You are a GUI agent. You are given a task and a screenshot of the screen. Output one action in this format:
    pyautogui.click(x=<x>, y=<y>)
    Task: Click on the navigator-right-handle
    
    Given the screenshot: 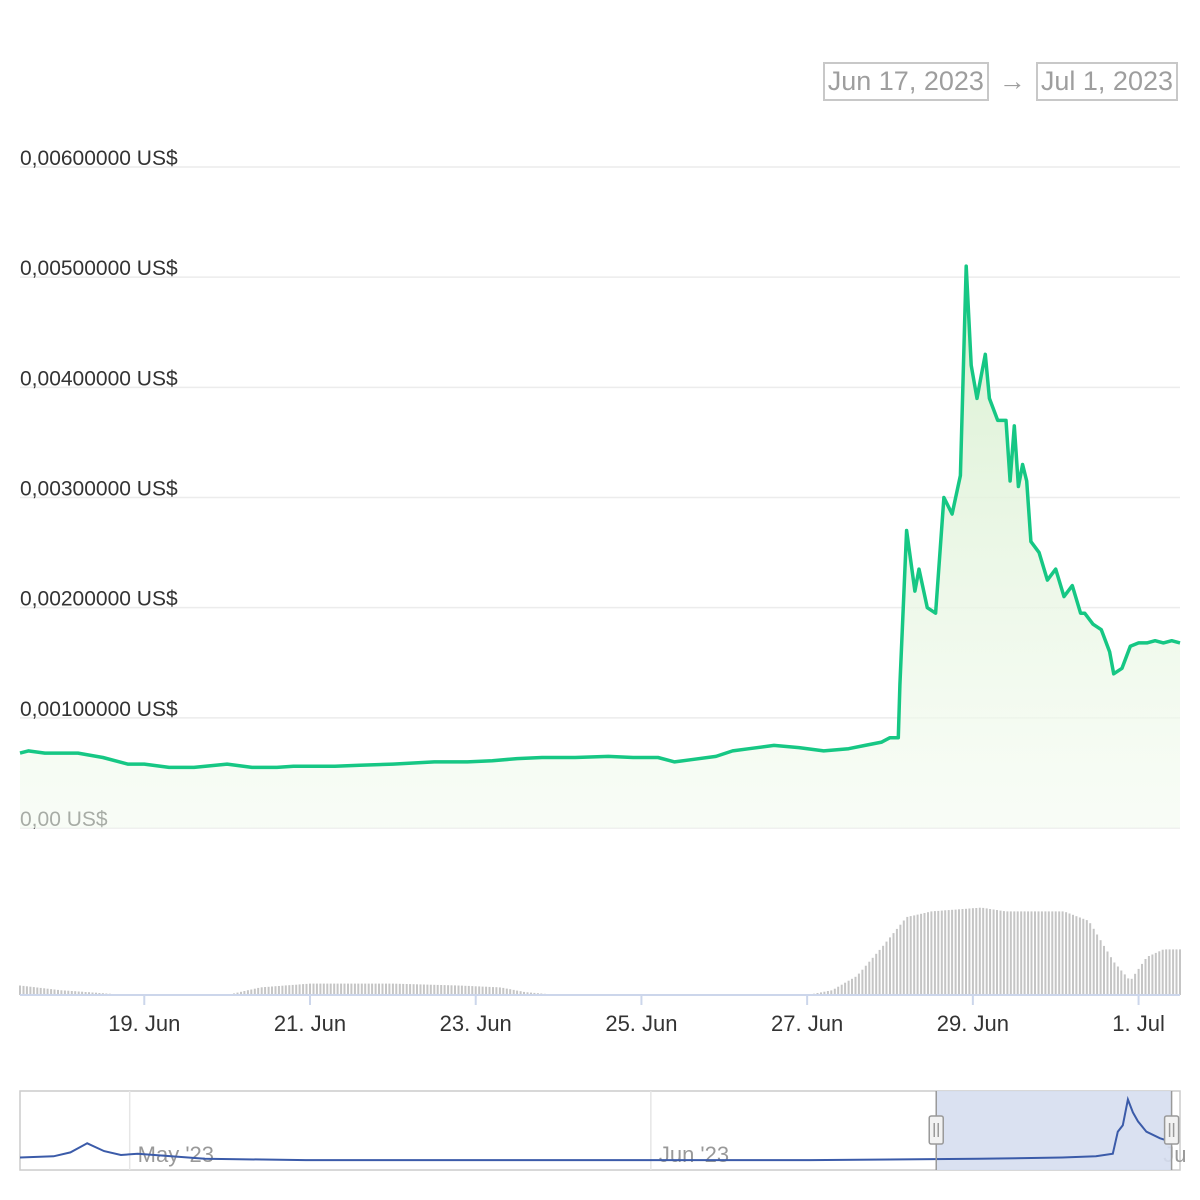 What is the action you would take?
    pyautogui.click(x=1171, y=1130)
    